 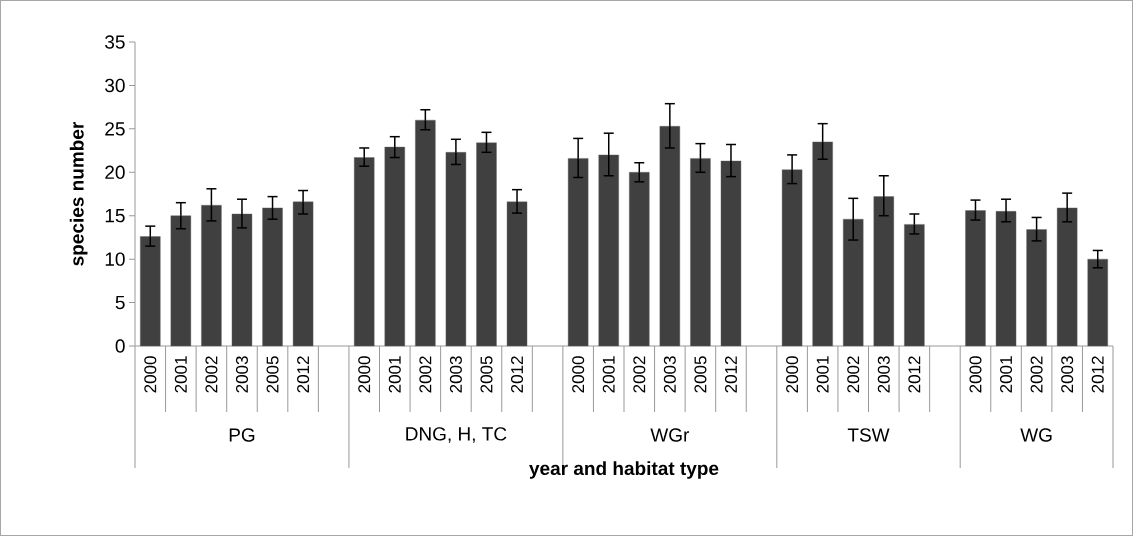 I want to click on y-axis-title: species number, so click(x=78, y=193).